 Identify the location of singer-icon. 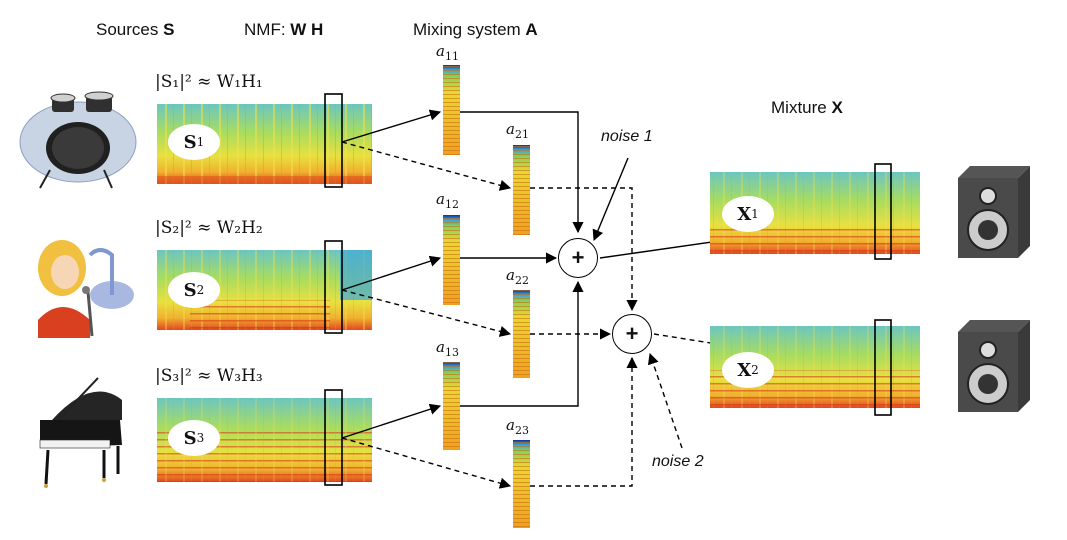
(86, 289).